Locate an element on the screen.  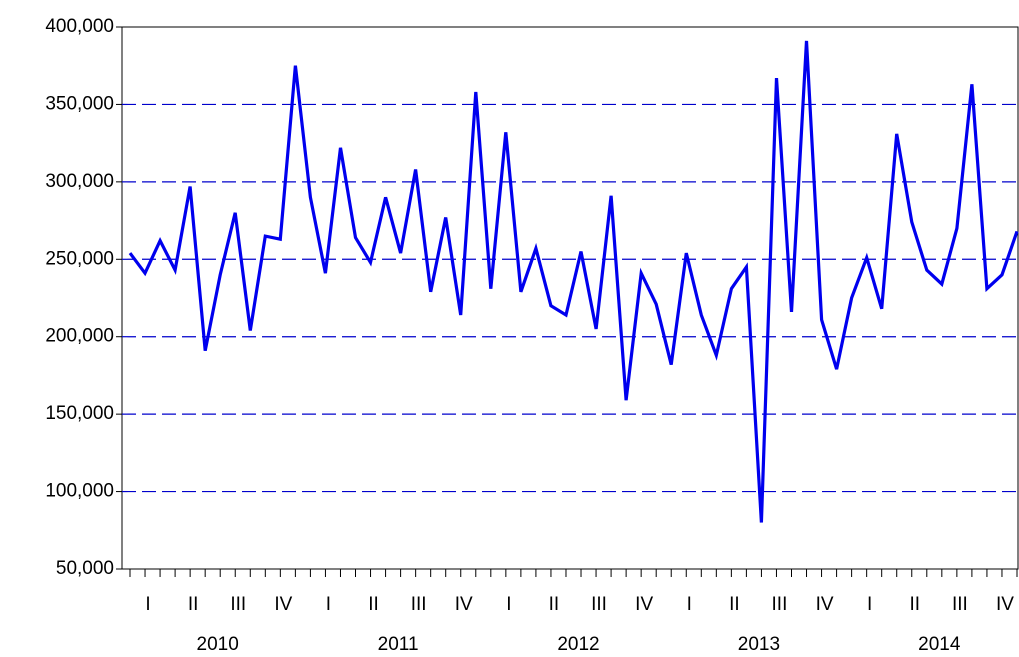
y-tick-label: 350,000 is located at coordinates (79, 103).